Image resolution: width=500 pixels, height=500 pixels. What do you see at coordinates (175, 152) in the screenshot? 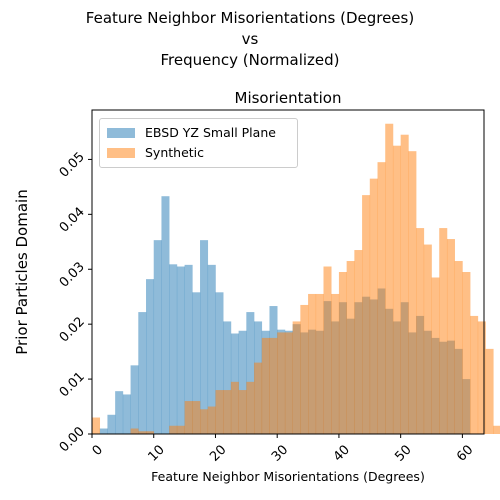
I see `legend-label-synthetic: Synthetic` at bounding box center [175, 152].